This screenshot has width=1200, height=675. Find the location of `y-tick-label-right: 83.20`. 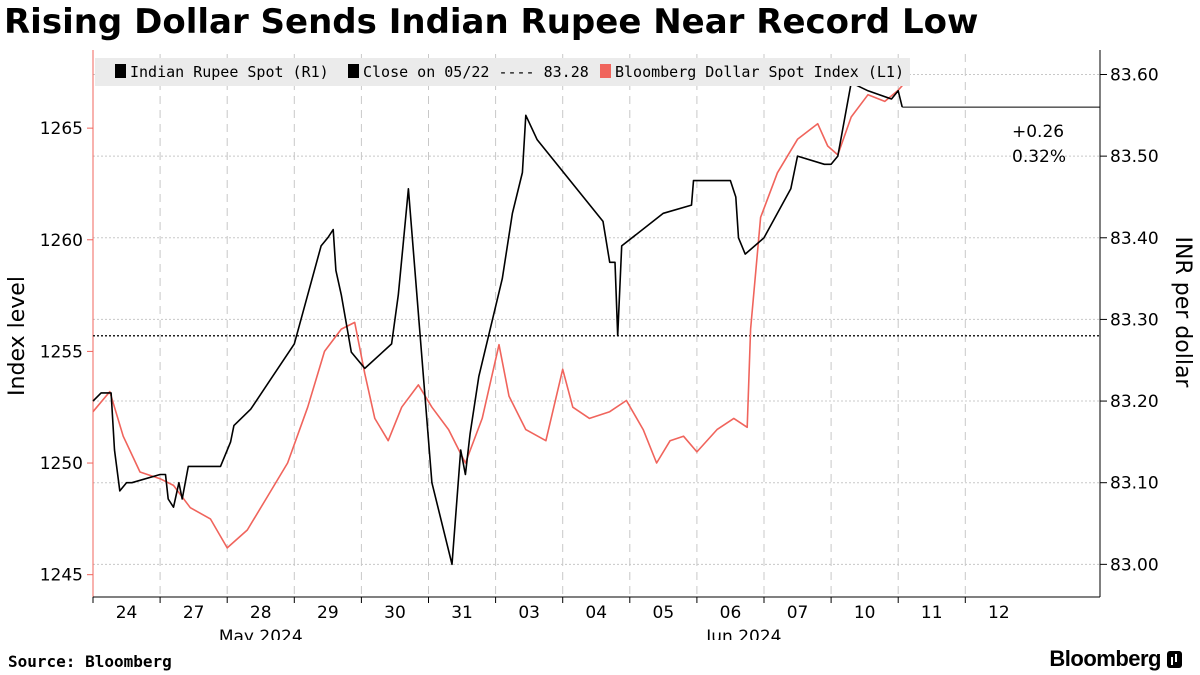

y-tick-label-right: 83.20 is located at coordinates (1134, 402).